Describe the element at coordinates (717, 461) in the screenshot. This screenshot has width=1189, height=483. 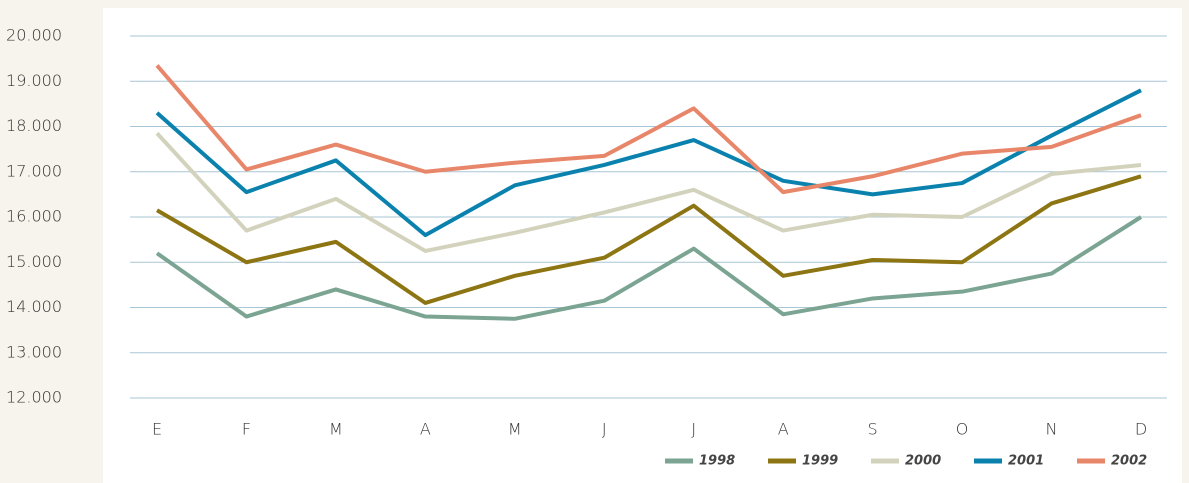
I see `legend-label: 1998` at that location.